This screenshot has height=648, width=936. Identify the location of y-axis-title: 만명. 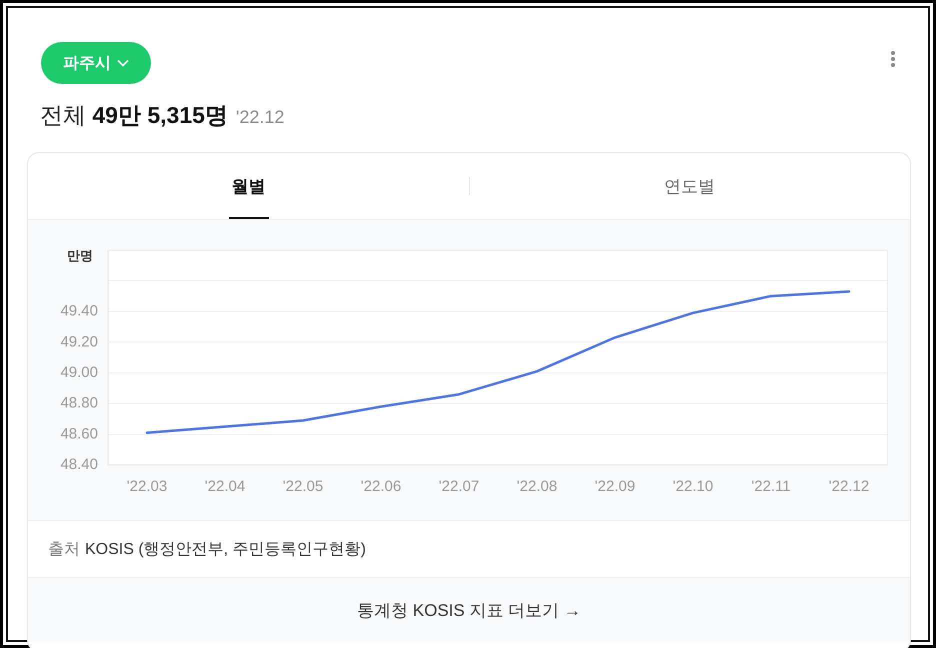
(80, 256).